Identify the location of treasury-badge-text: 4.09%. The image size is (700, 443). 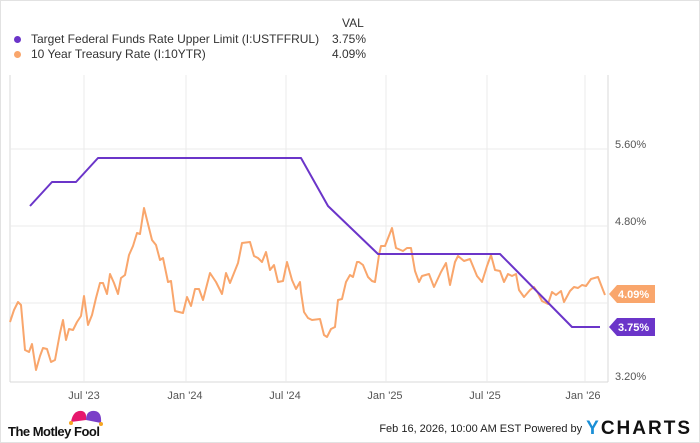
(633, 295).